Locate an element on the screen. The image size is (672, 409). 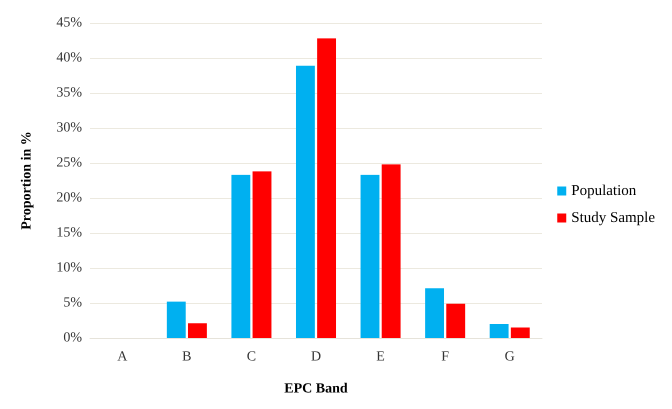
y-tick-label: 40% is located at coordinates (69, 58).